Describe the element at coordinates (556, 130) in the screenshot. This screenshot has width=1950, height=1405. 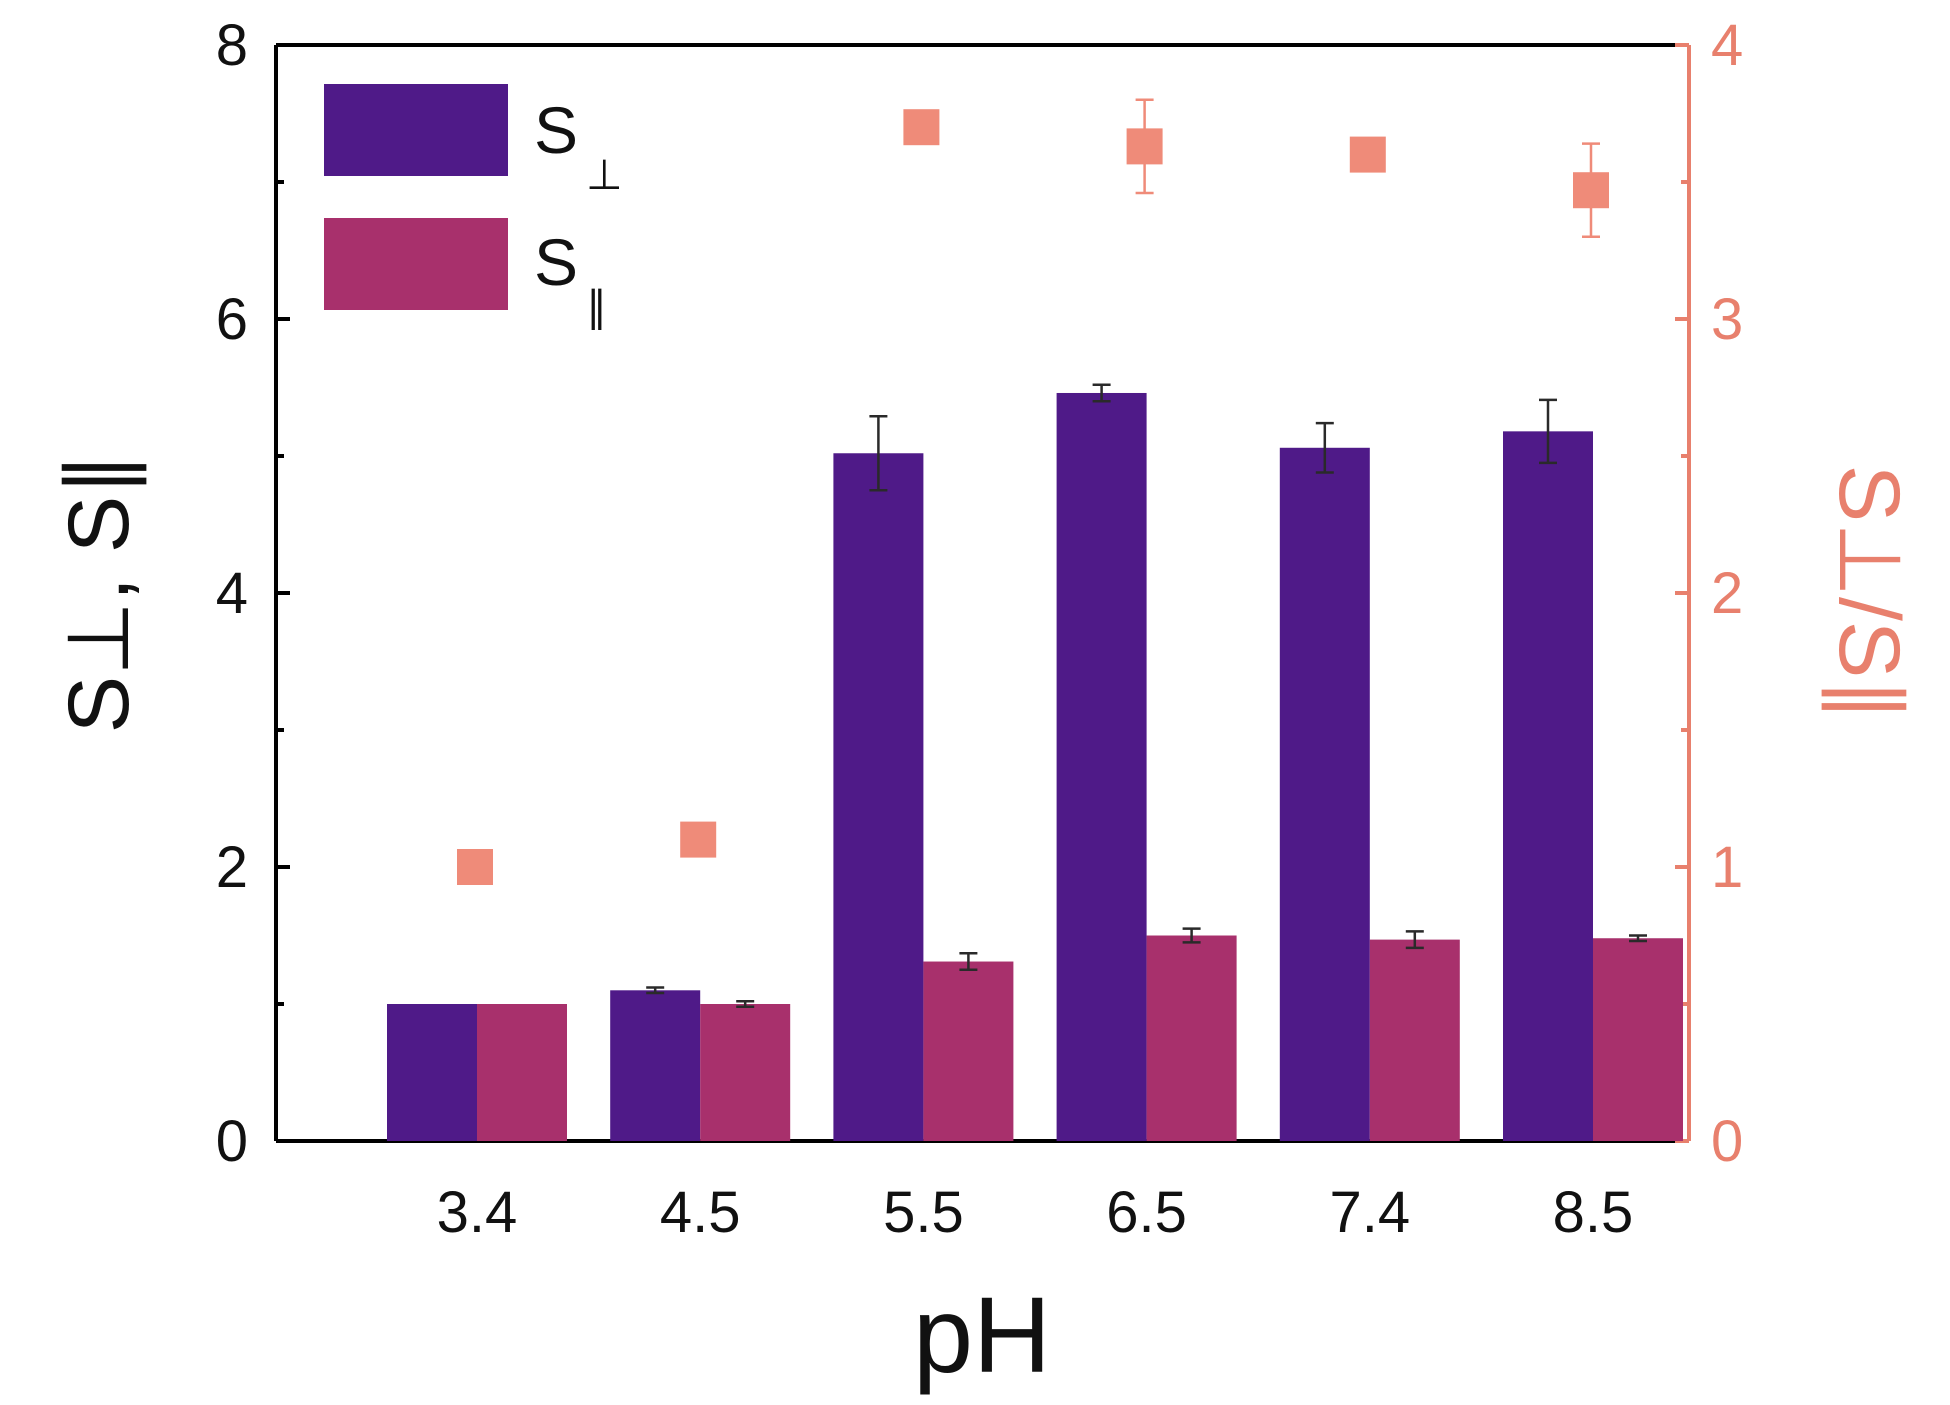
I see `legend-label-s-perp-main: S` at that location.